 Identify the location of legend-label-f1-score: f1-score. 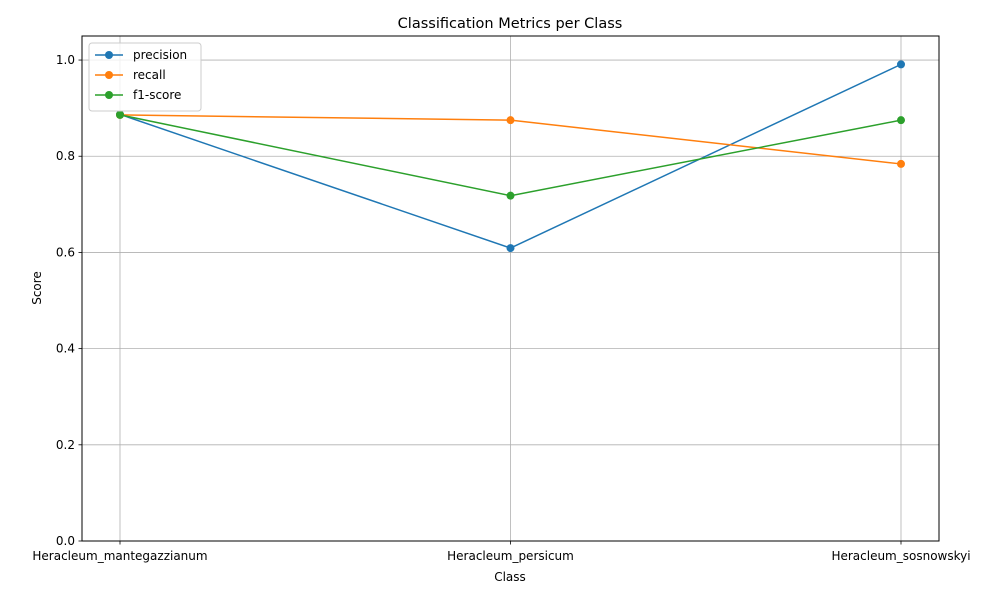
(157, 95).